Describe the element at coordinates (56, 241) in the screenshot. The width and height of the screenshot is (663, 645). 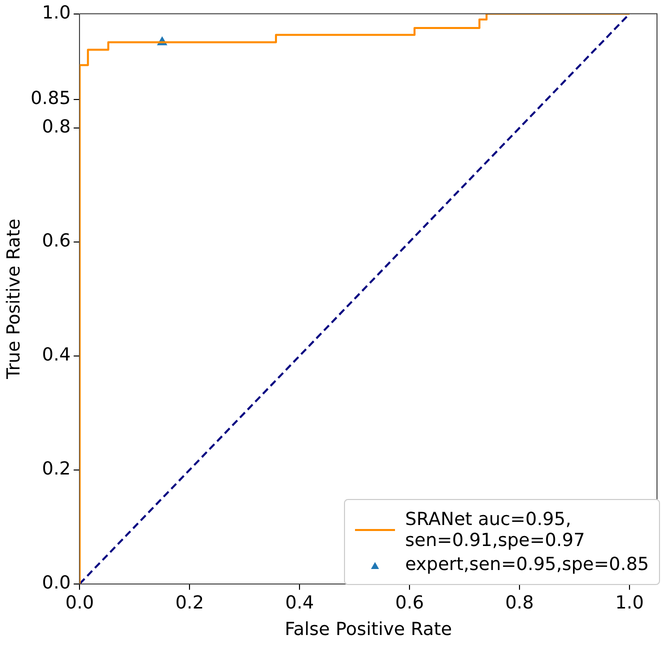
I see `y-tick-label: 0.6` at that location.